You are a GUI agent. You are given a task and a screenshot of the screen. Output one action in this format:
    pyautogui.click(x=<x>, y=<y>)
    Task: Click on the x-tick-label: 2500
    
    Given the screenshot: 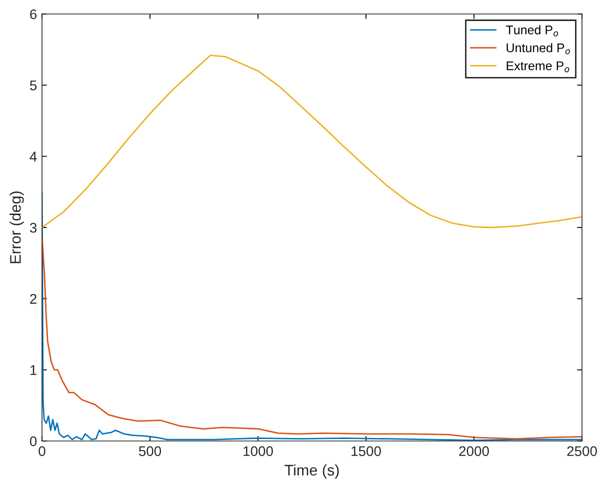 What is the action you would take?
    pyautogui.click(x=582, y=451)
    